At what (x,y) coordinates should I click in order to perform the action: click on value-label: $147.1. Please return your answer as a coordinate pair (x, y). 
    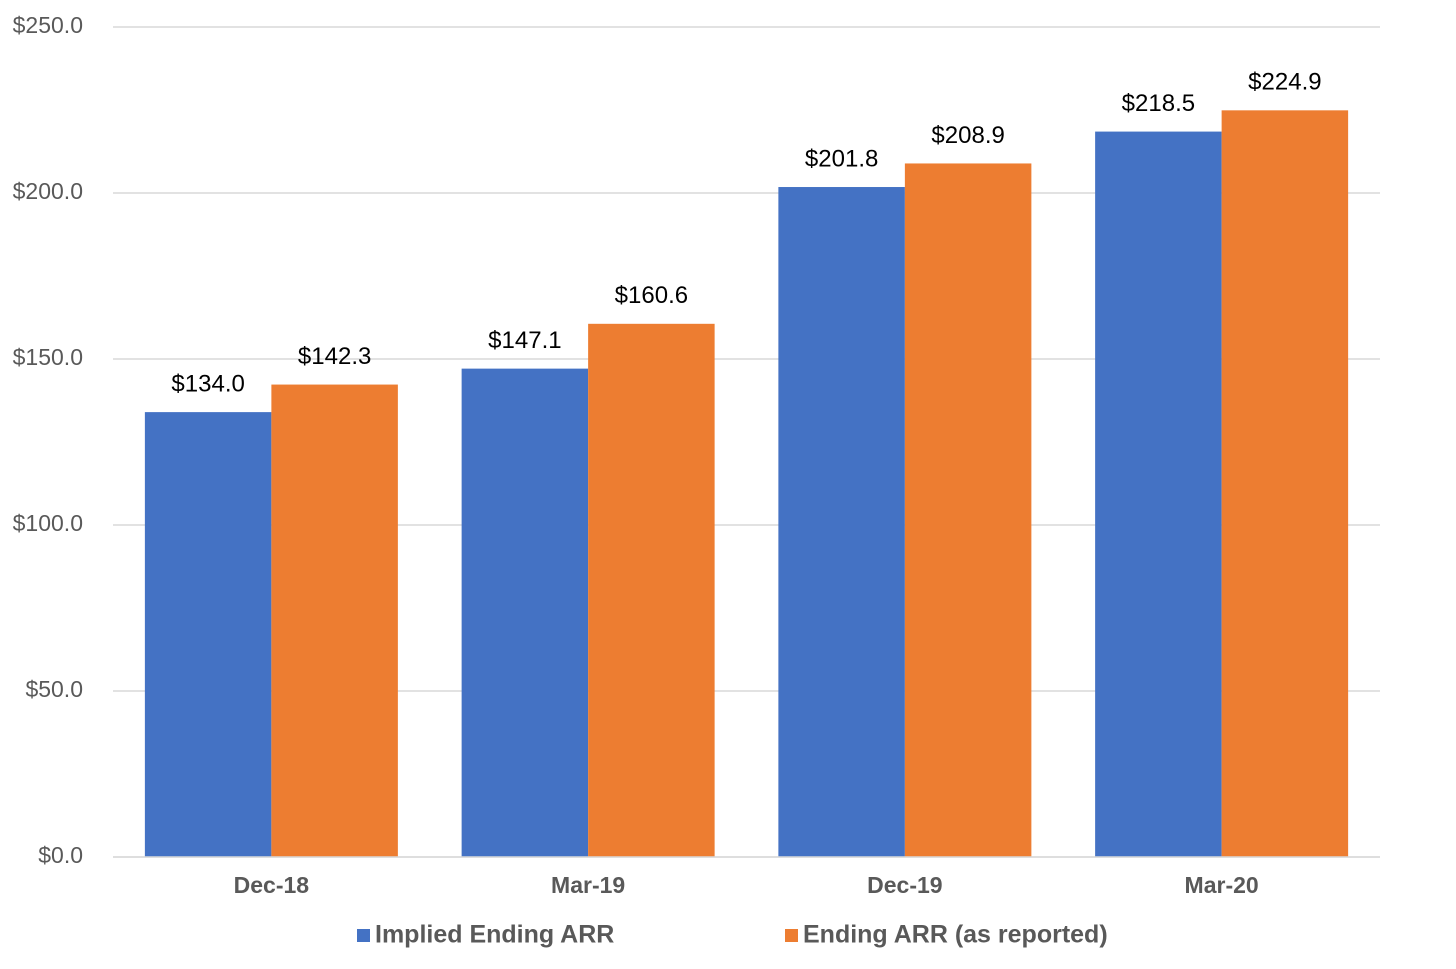
    Looking at the image, I should click on (524, 340).